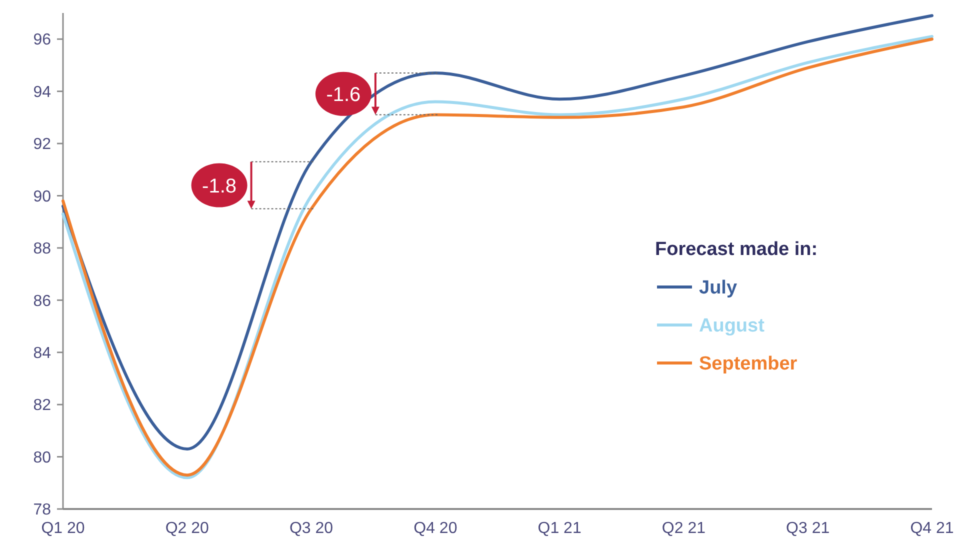 Image resolution: width=954 pixels, height=547 pixels. I want to click on x-tick-label: Q4 21, so click(932, 528).